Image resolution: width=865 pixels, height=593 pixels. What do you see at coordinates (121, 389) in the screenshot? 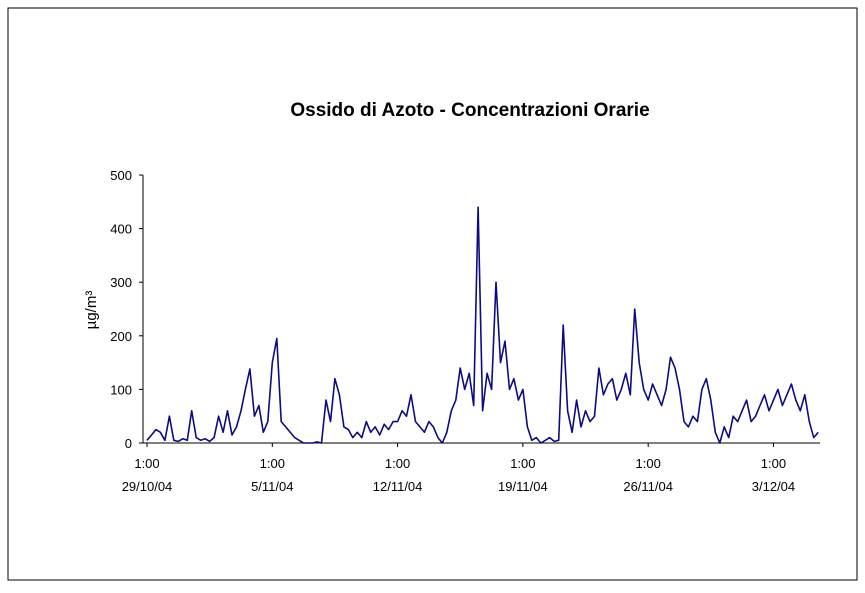
I see `y-tick-label: 100` at bounding box center [121, 389].